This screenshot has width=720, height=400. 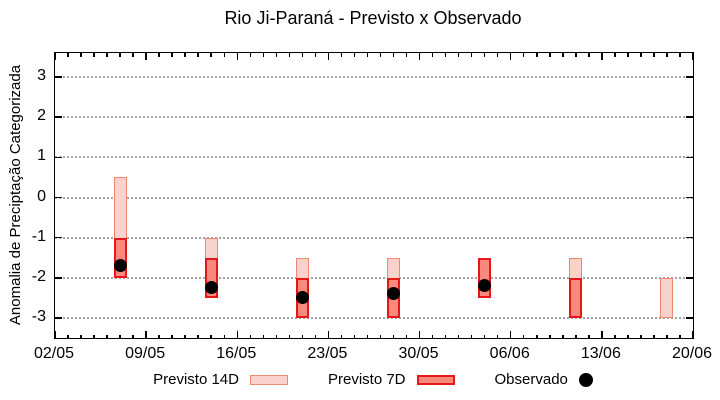 I want to click on x-tick-label: 23/05, so click(x=327, y=353).